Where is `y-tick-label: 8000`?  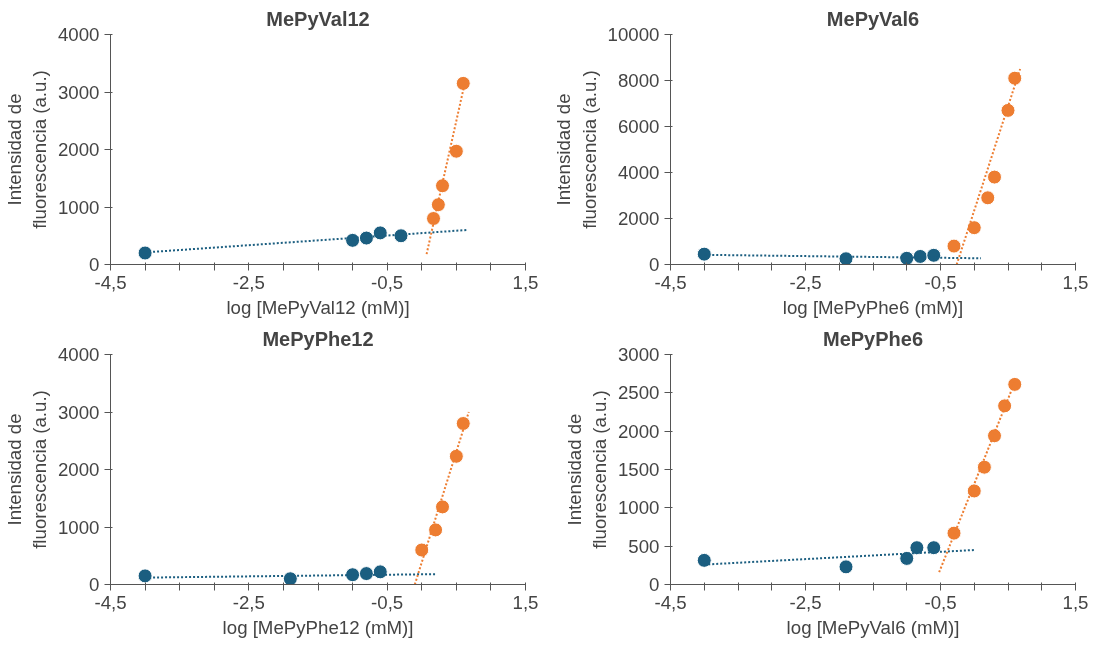
y-tick-label: 8000 is located at coordinates (639, 80).